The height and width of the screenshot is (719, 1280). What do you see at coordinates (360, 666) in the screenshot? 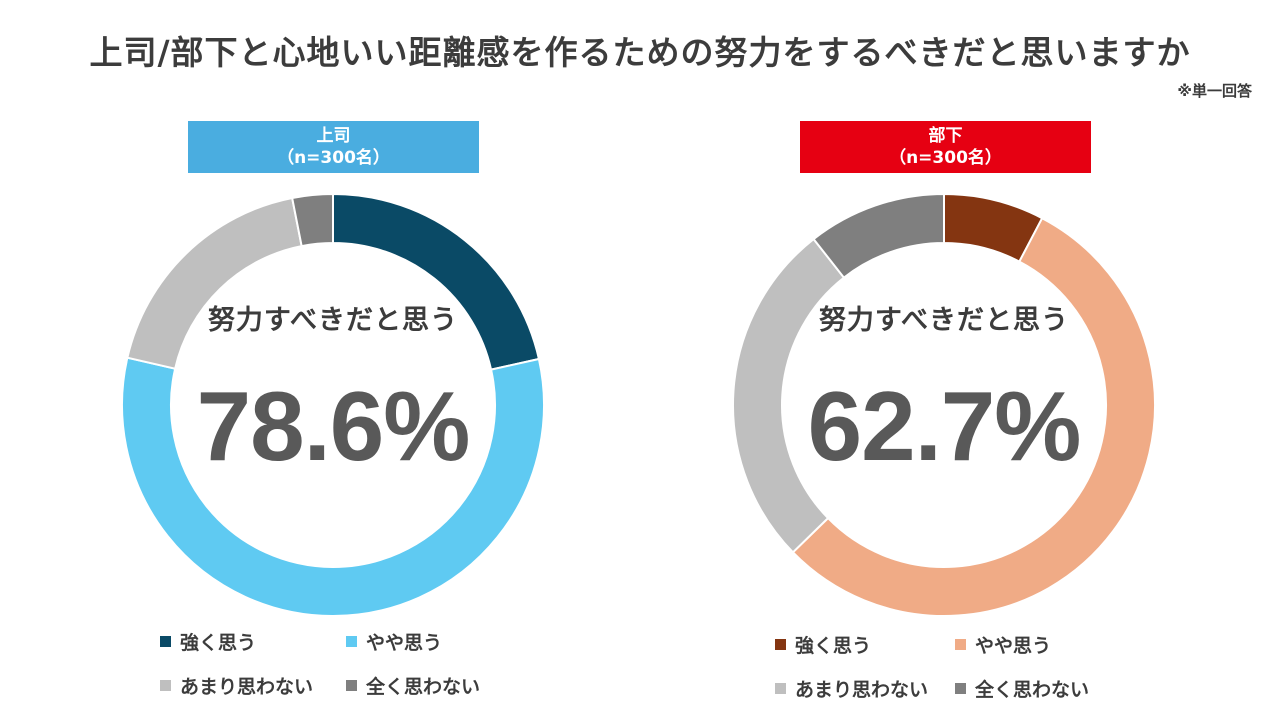
I see `boss-legend: 強く思う やや思う あまり思わない 全く思わない` at bounding box center [360, 666].